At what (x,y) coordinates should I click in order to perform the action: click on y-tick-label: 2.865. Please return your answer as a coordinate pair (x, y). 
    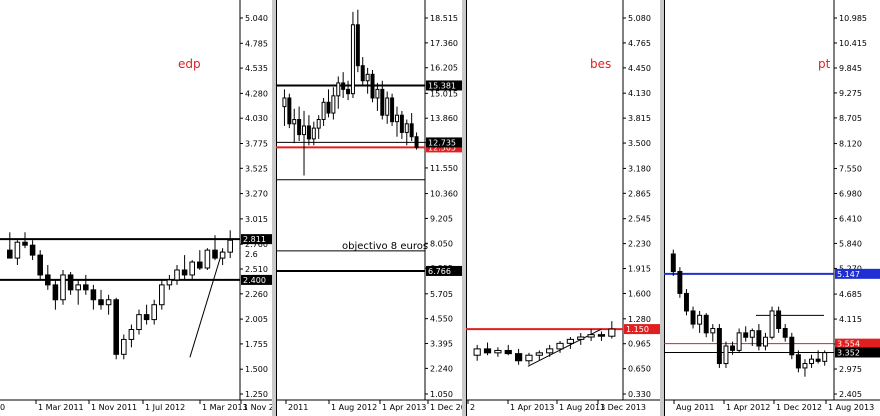
    Looking at the image, I should click on (639, 193).